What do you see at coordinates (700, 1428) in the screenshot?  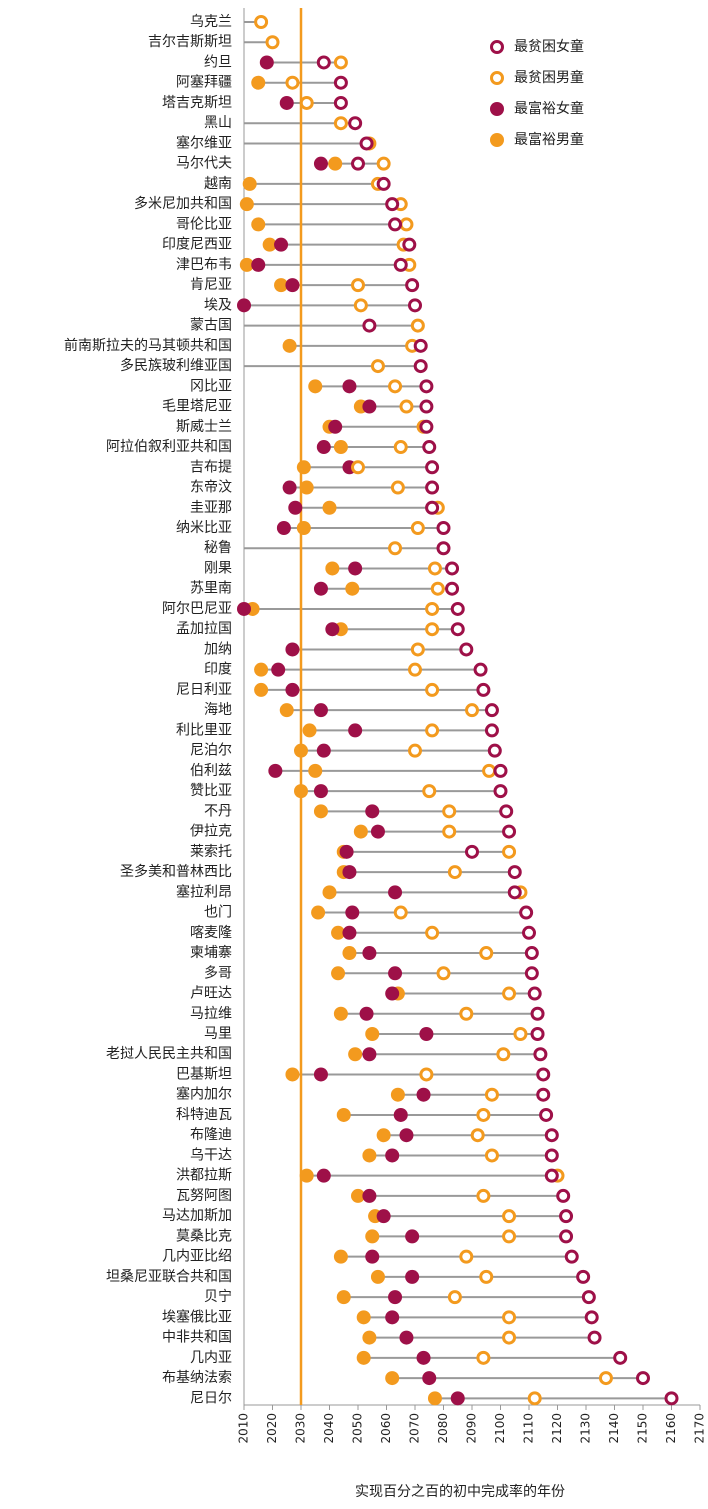 I see `x-tick-label: 2170` at bounding box center [700, 1428].